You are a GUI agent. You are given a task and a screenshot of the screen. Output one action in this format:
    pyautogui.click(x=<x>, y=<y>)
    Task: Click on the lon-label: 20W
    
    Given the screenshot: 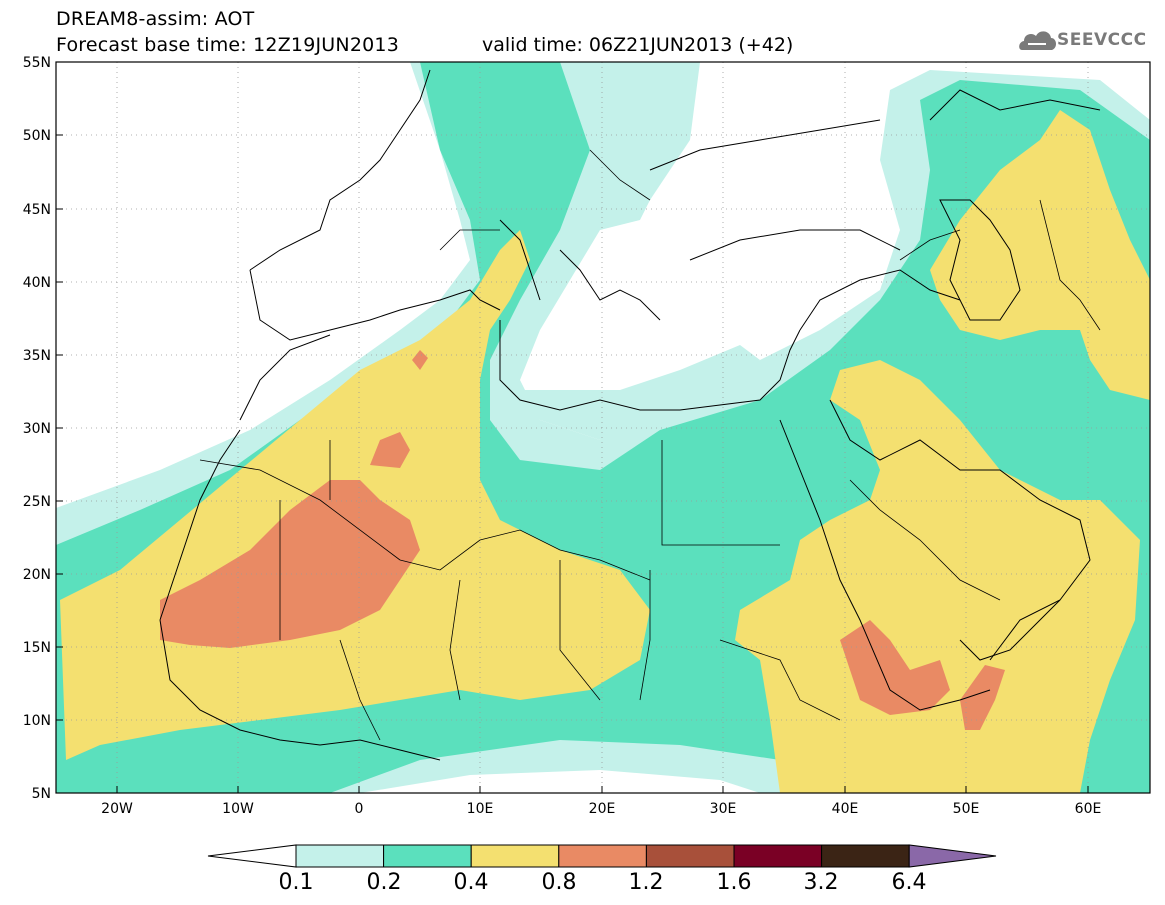 What is the action you would take?
    pyautogui.click(x=117, y=809)
    